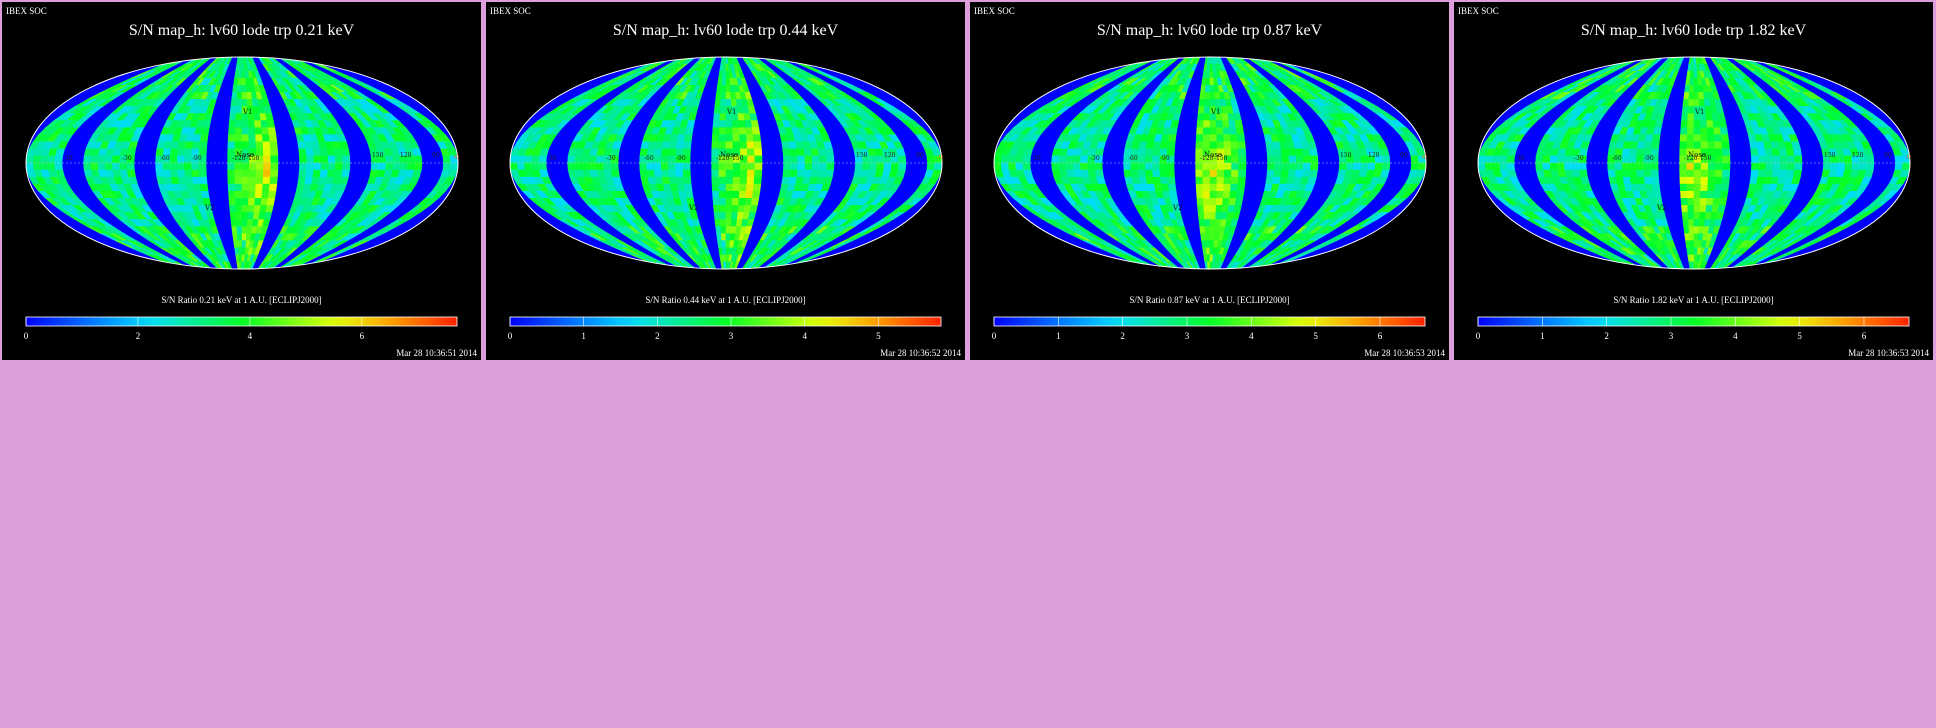  What do you see at coordinates (241, 30) in the screenshot?
I see `panel-title: S/N map_h: lv60 lode trp 0.21 keV` at bounding box center [241, 30].